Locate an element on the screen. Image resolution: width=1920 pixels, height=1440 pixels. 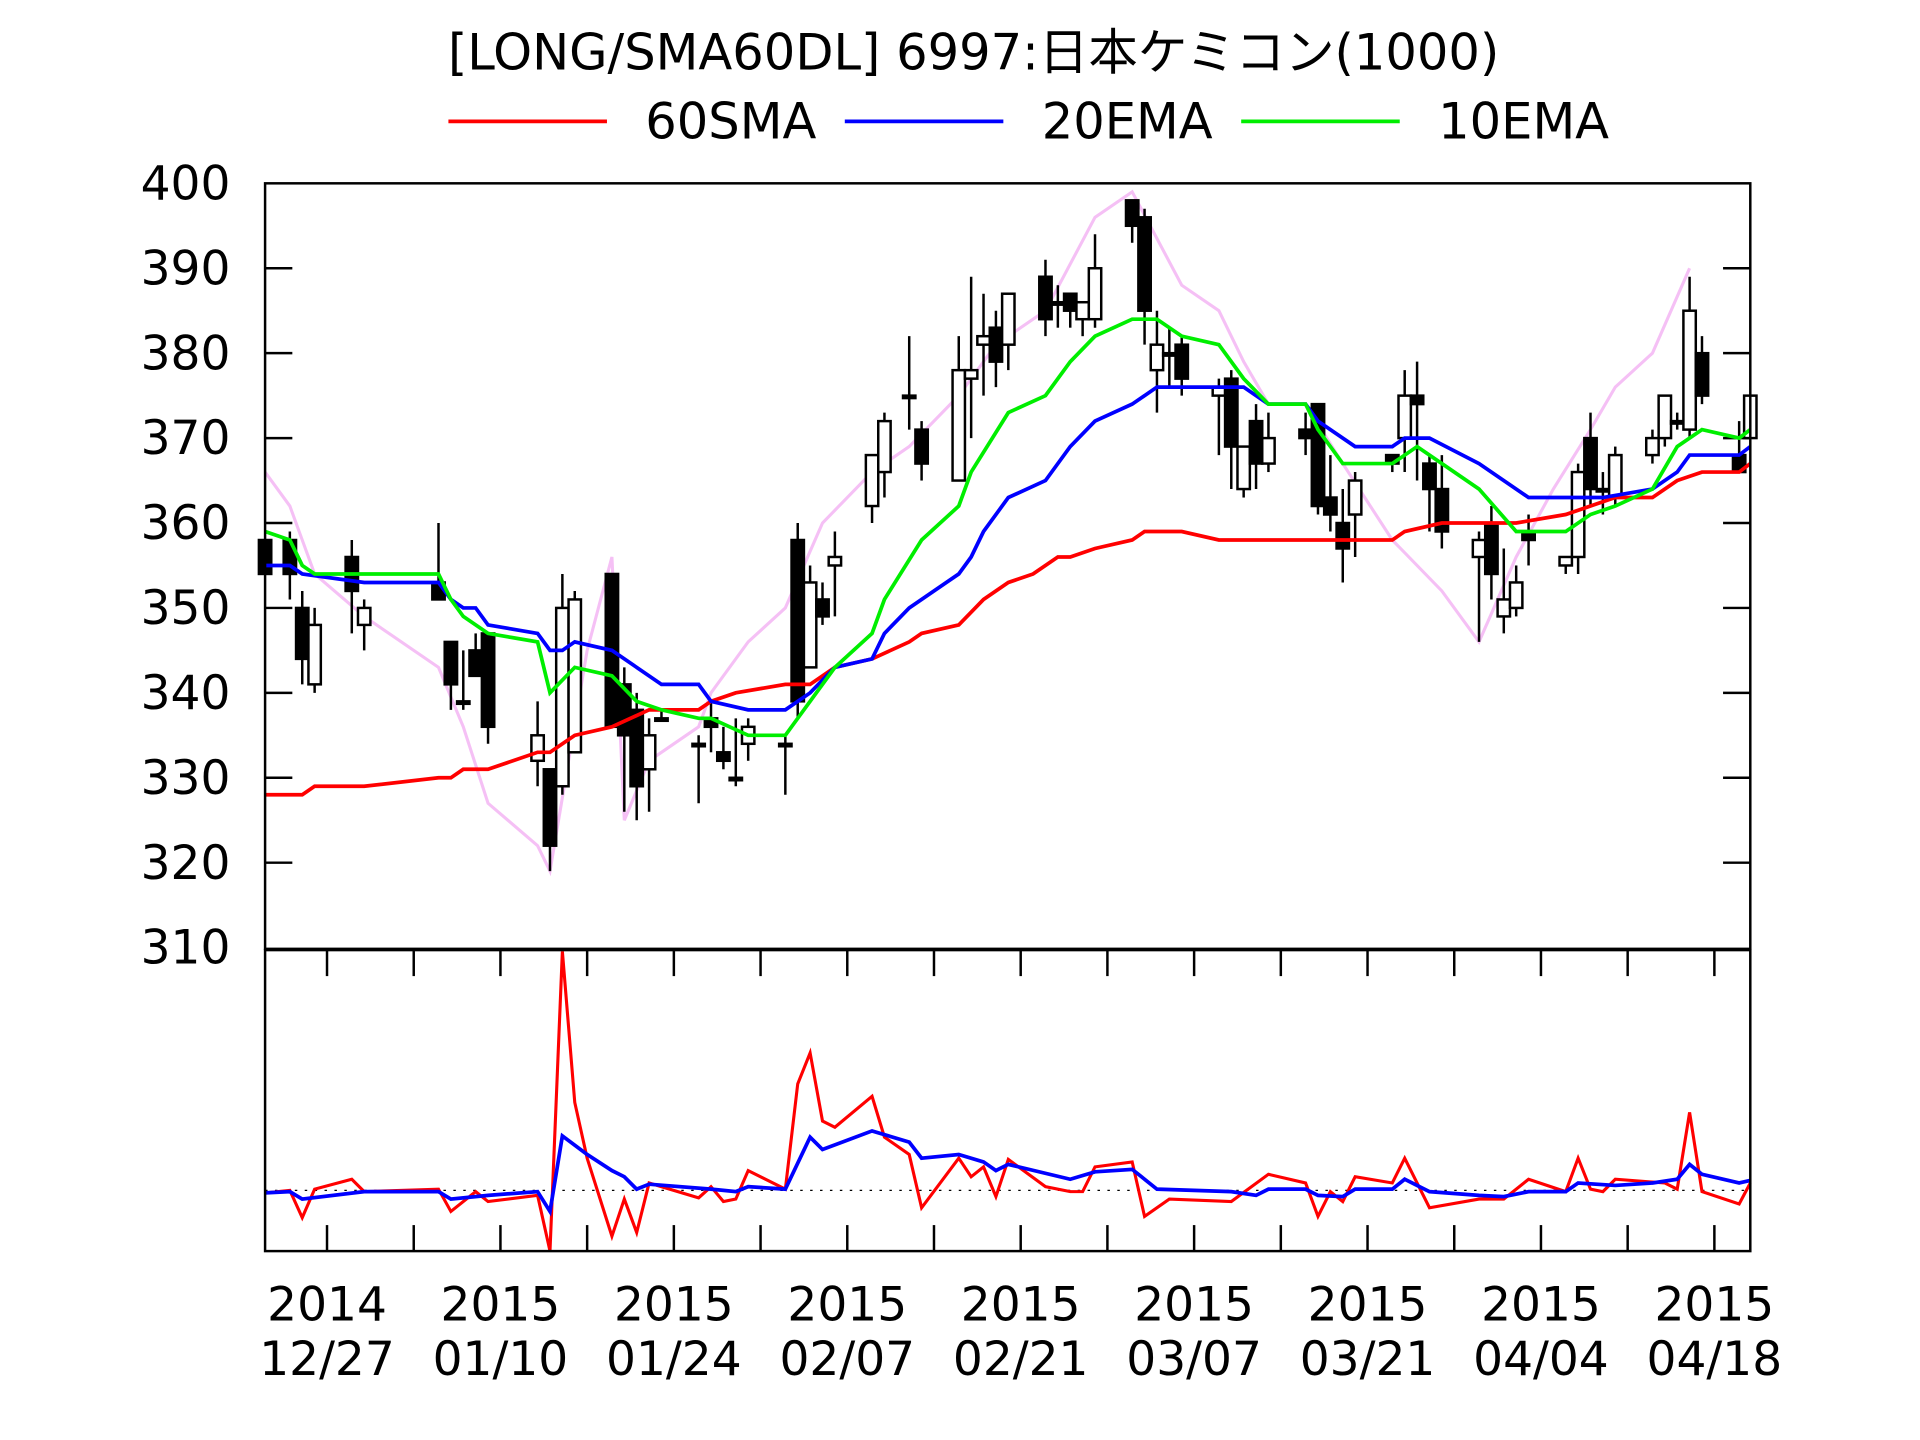
y-tick-label: 310 is located at coordinates (186, 948).